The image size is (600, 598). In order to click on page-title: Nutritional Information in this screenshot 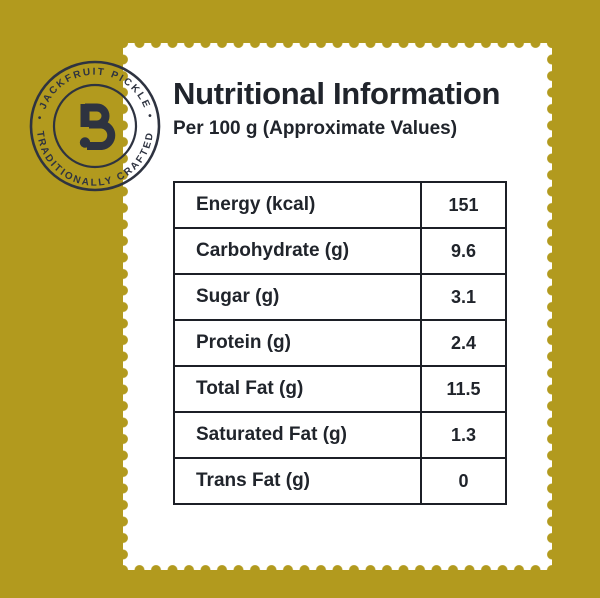, I will do `click(337, 93)`.